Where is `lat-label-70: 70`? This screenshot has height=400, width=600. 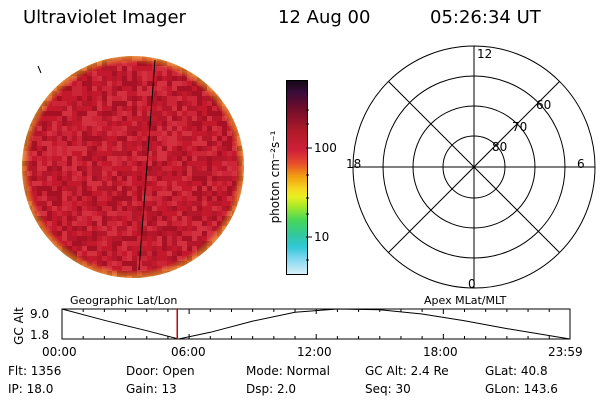
lat-label-70: 70 is located at coordinates (520, 127).